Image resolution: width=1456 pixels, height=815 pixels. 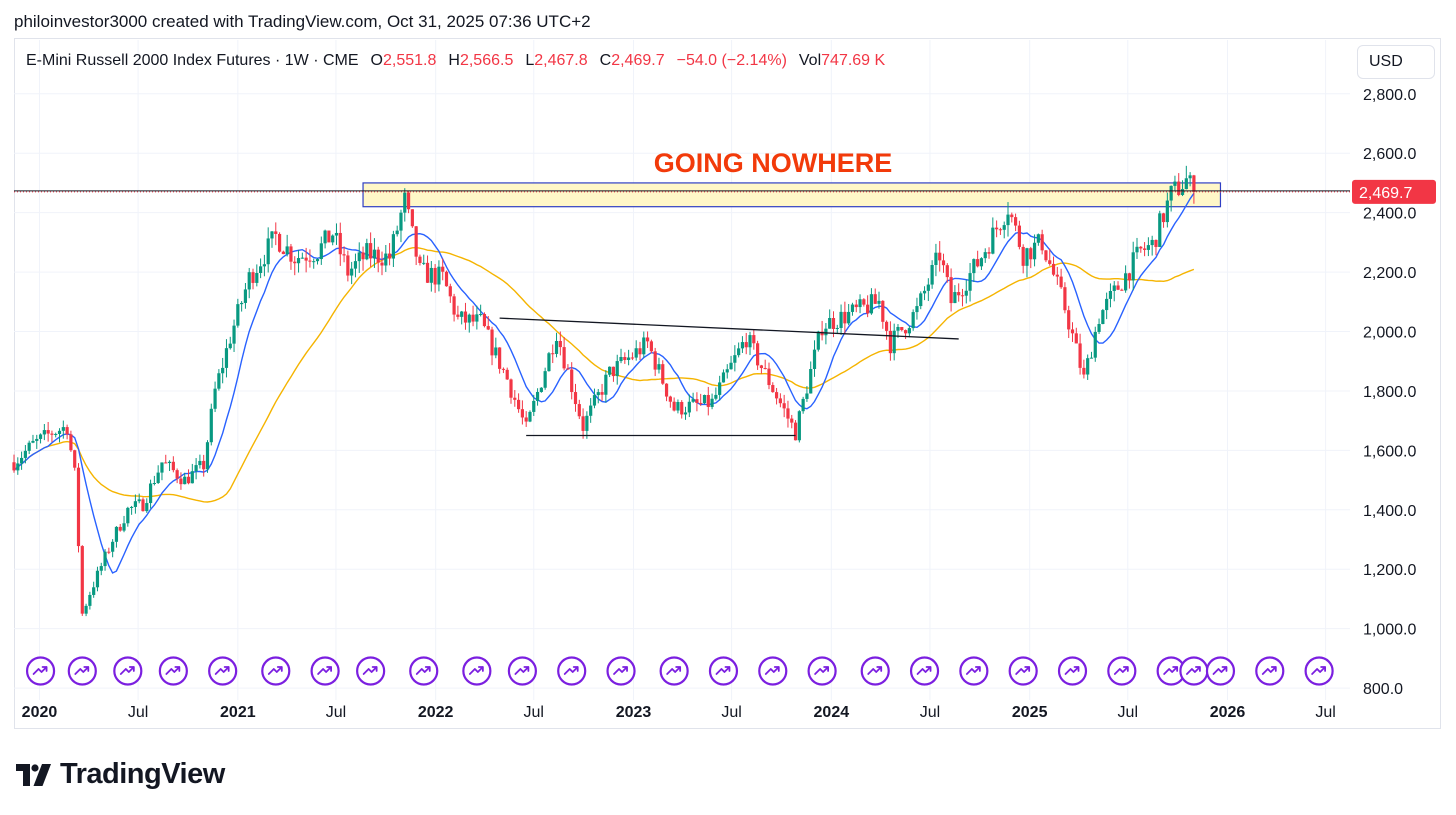 I want to click on x-tick-label: Jul, so click(x=1325, y=712).